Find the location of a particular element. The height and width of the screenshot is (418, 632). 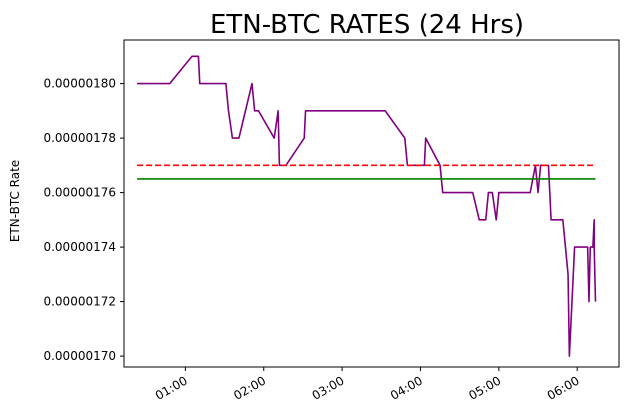

y-tick-label: 0.00000180 is located at coordinates (79, 84).